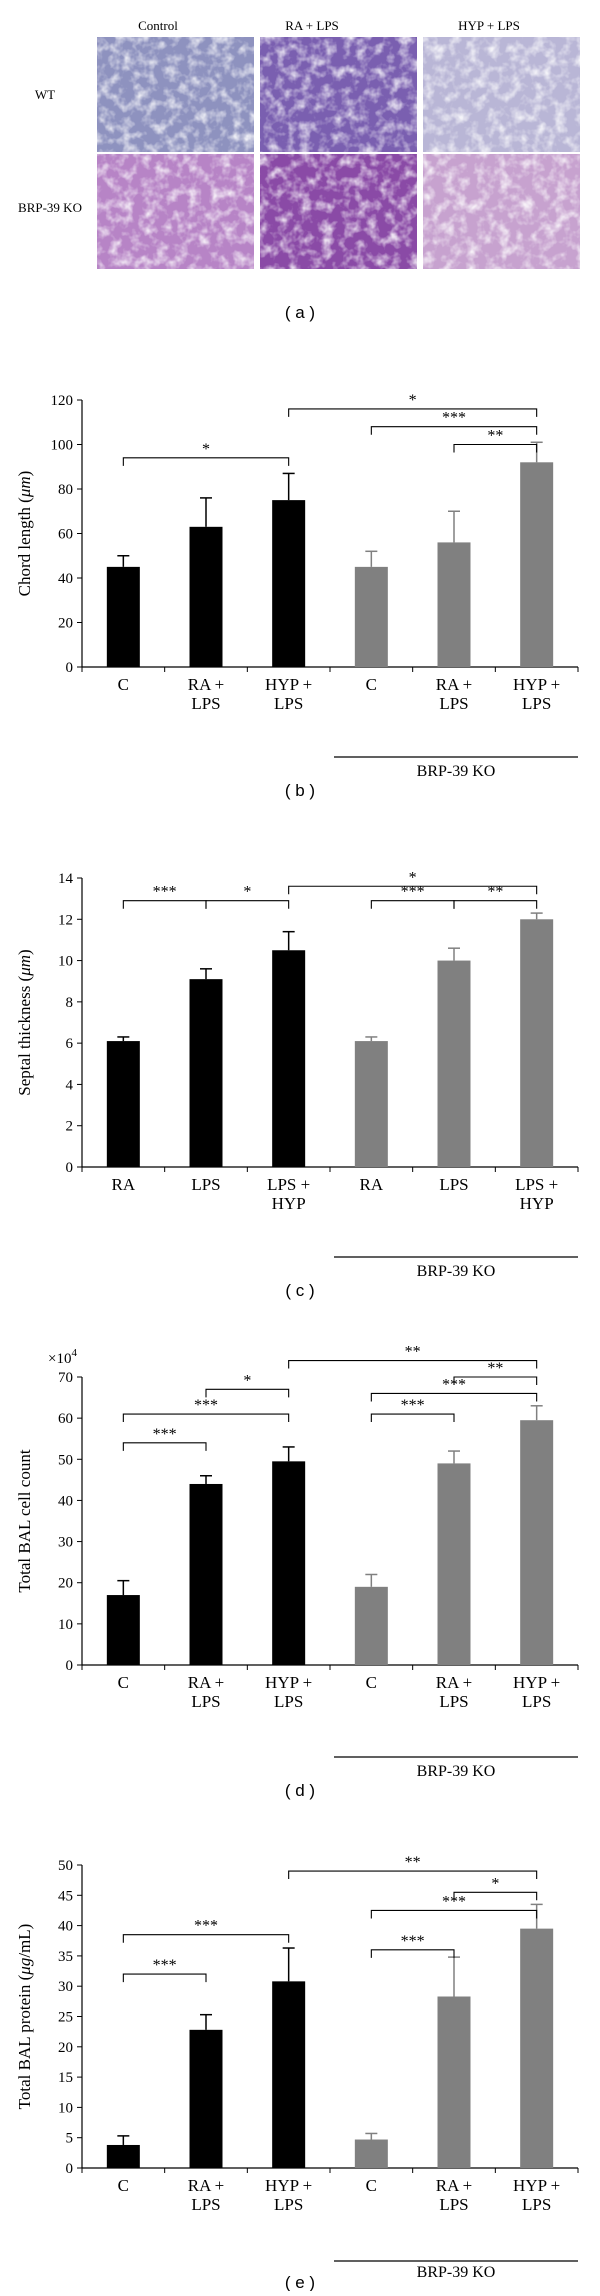  I want to click on y-tick-label: 6, so click(70, 1044).